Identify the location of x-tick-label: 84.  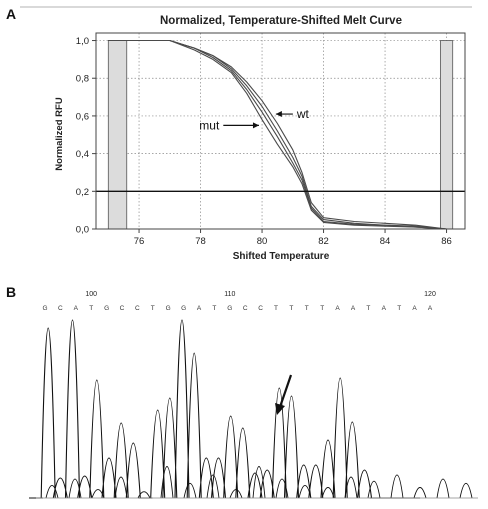
(385, 241).